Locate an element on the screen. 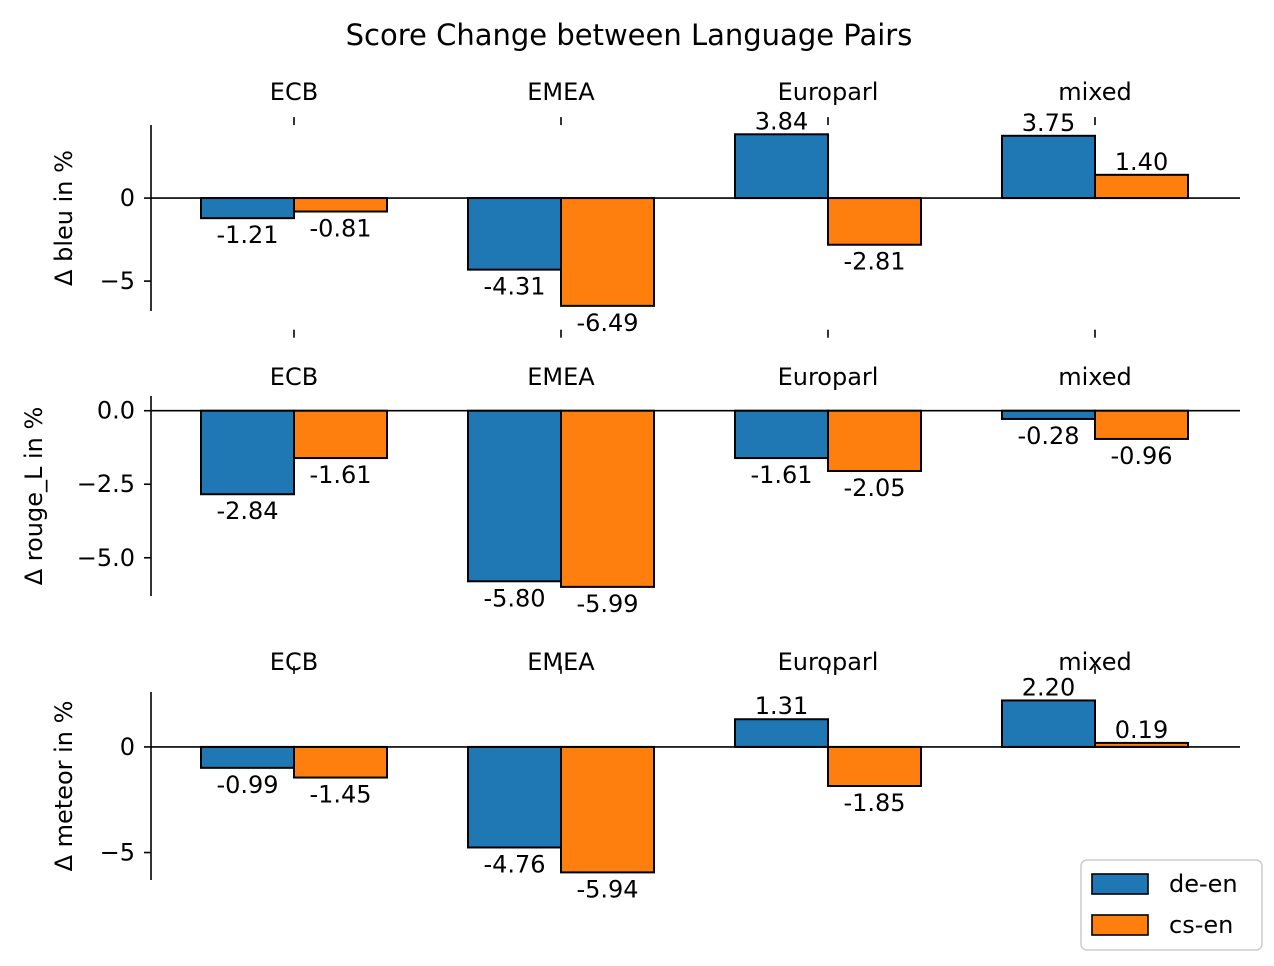 This screenshot has width=1274, height=966. legend-label-cs-en: cs-en is located at coordinates (1201, 925).